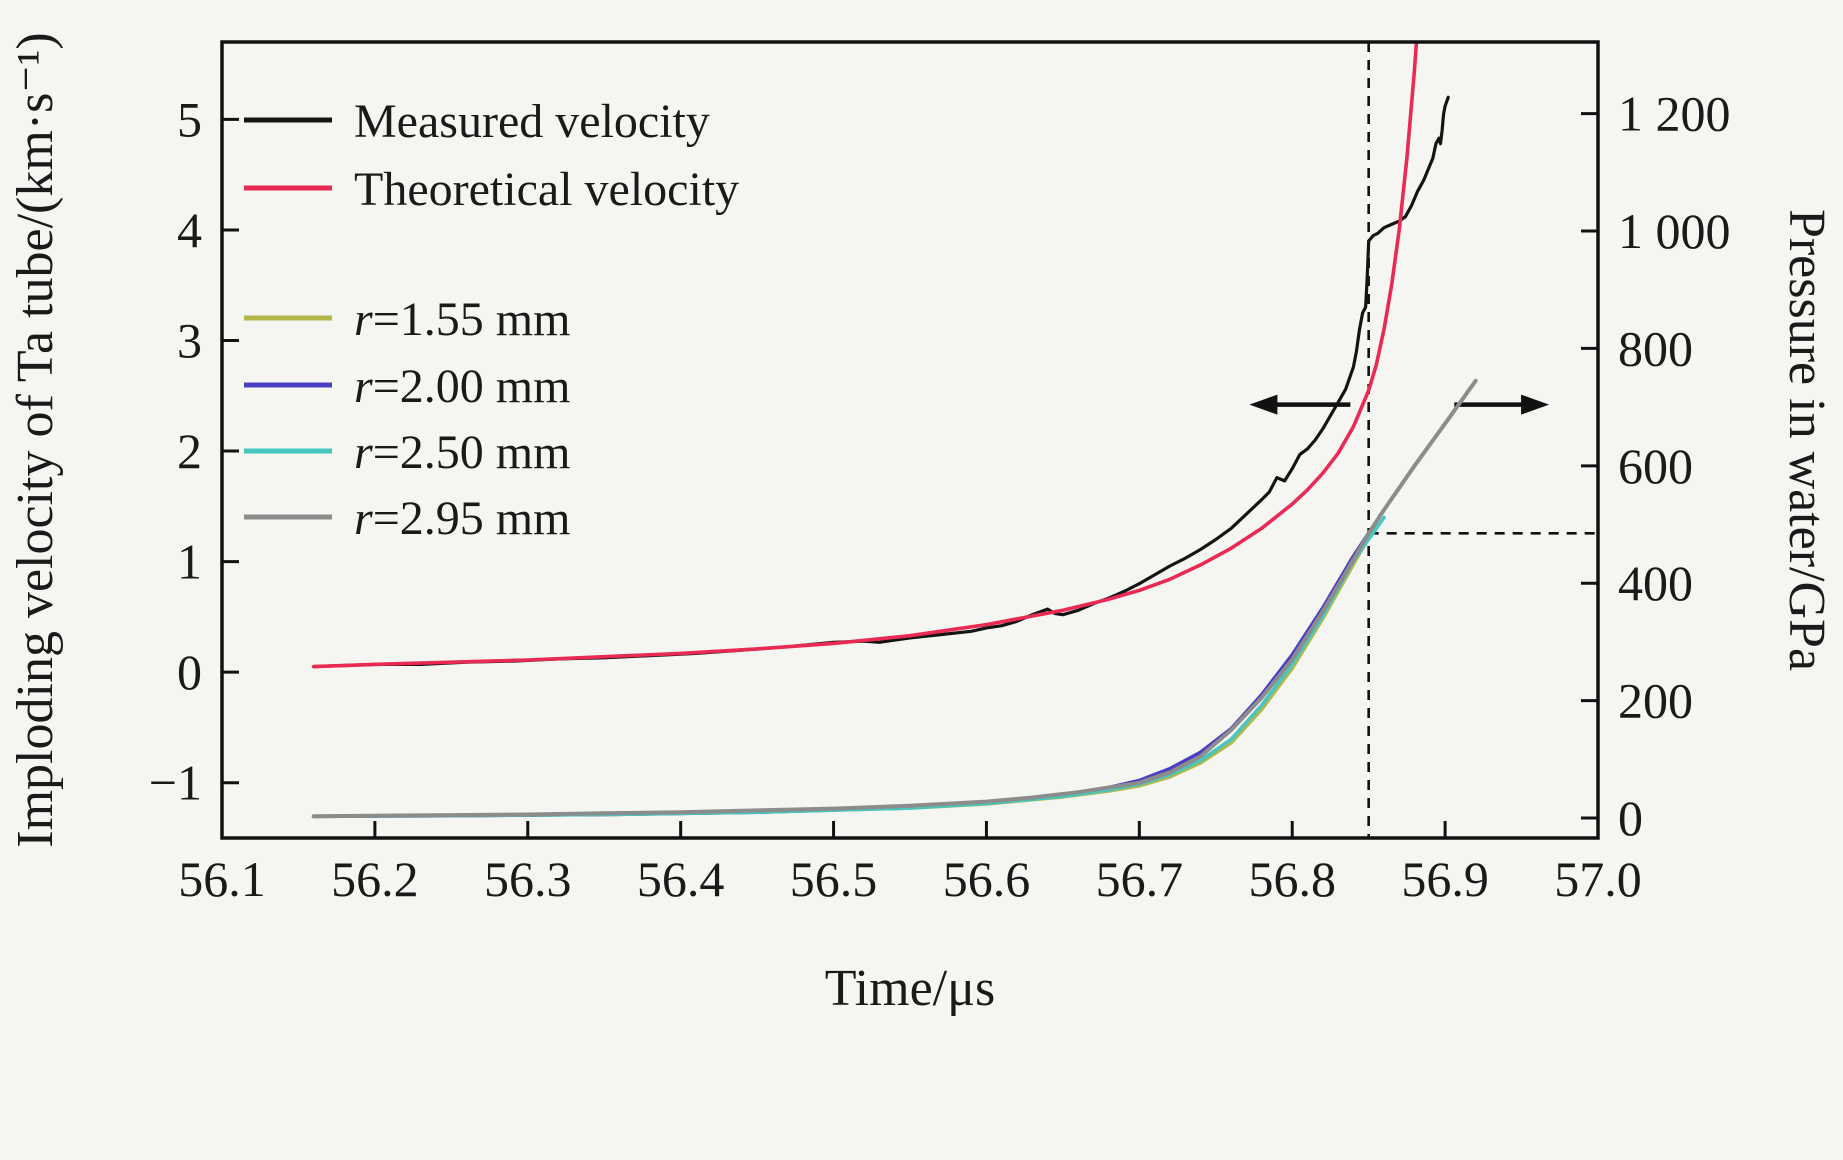  I want to click on series-line-r-2-00-mm, so click(845, 669).